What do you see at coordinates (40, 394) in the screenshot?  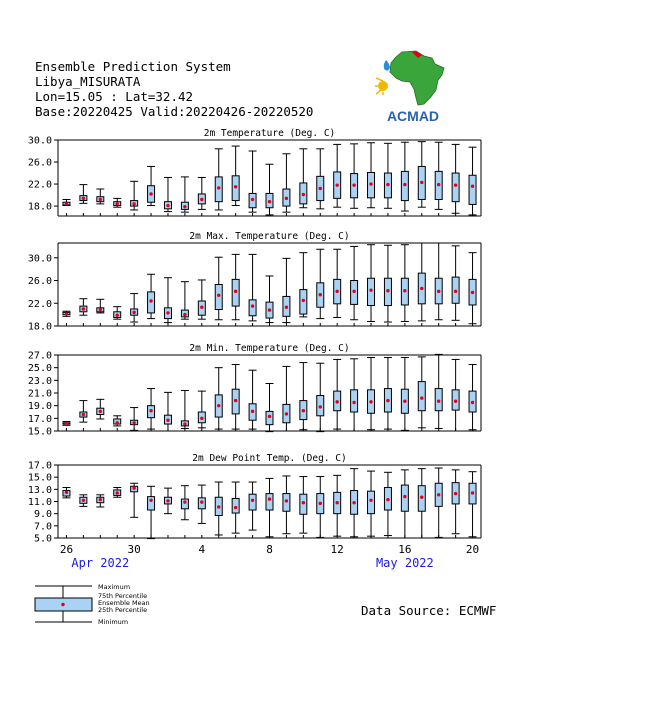 I see `y-tick-label: 21.0` at bounding box center [40, 394].